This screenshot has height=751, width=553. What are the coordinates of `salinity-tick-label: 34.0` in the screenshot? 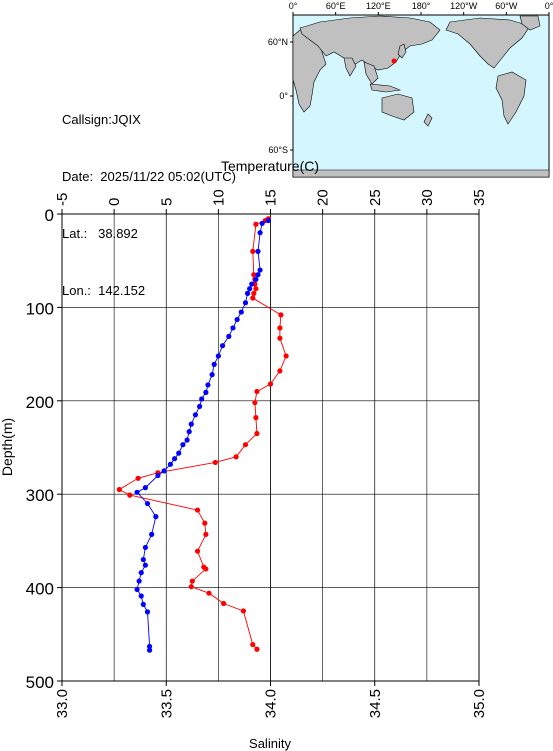 It's located at (271, 703).